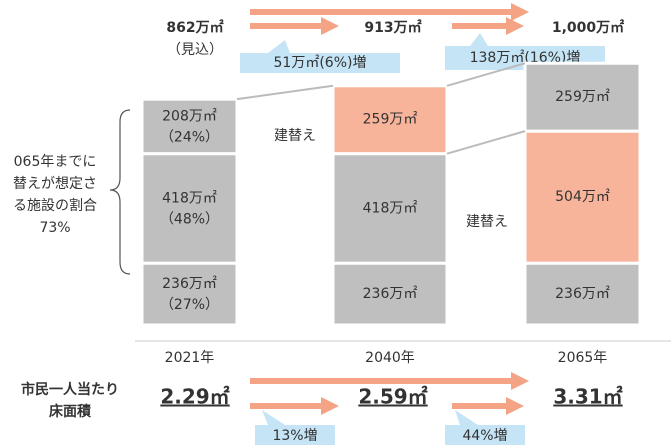 The height and width of the screenshot is (445, 671). Describe the element at coordinates (194, 27) in the screenshot. I see `total-label: 862万㎡` at that location.